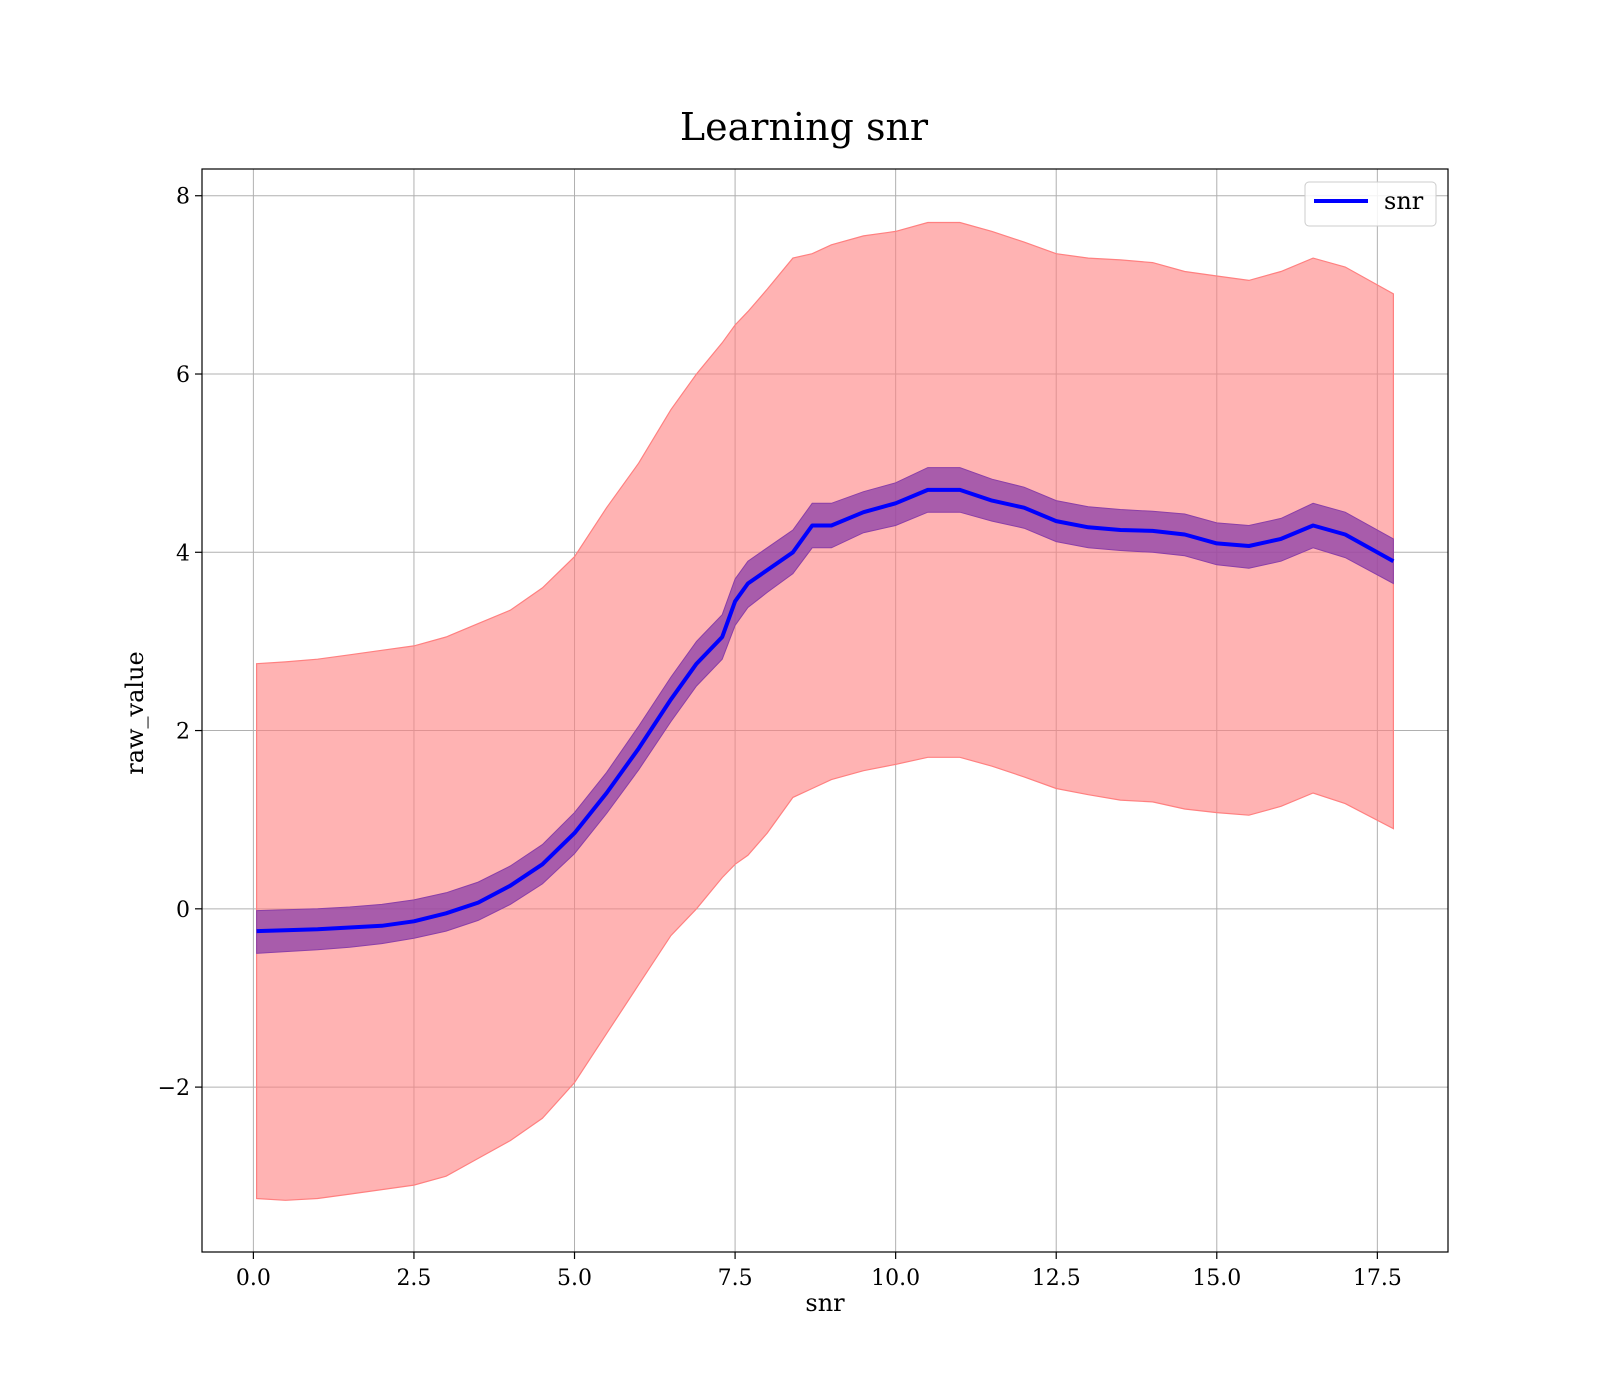  Describe the element at coordinates (804, 127) in the screenshot. I see `chart-title: Learning snr` at that location.